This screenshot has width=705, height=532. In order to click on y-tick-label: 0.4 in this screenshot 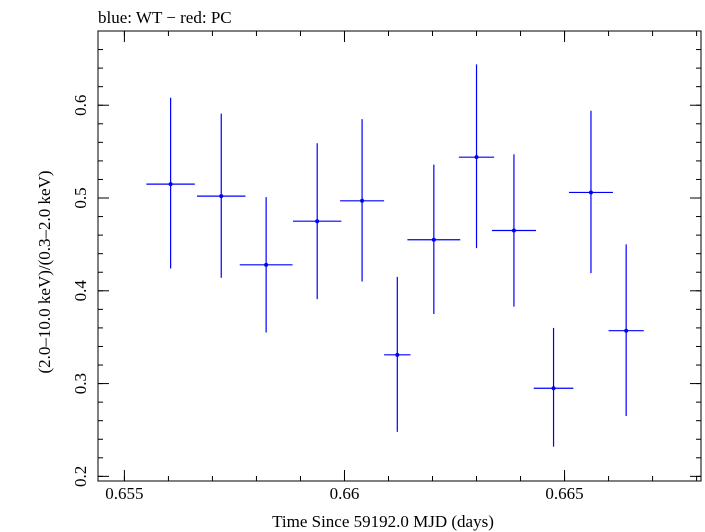, I will do `click(80, 291)`.